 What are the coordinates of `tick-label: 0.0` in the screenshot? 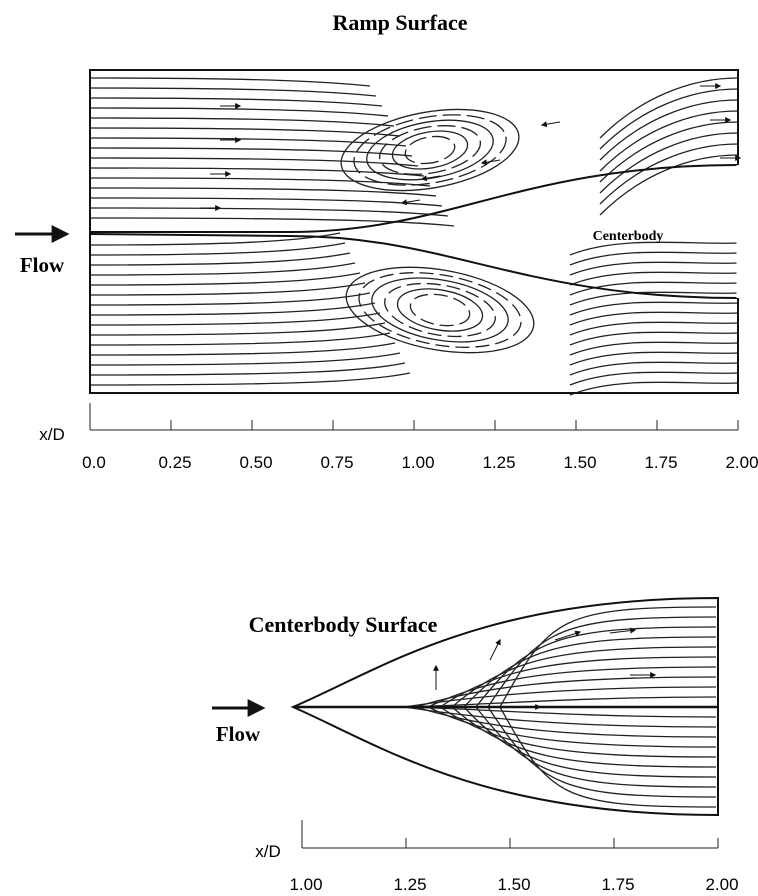 It's located at (94, 462).